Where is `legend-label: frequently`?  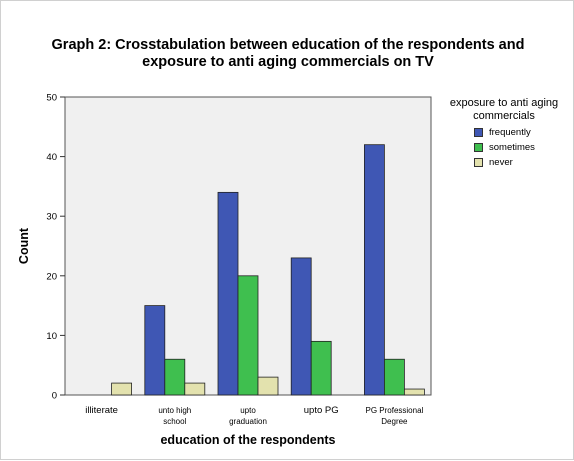 legend-label: frequently is located at coordinates (510, 132).